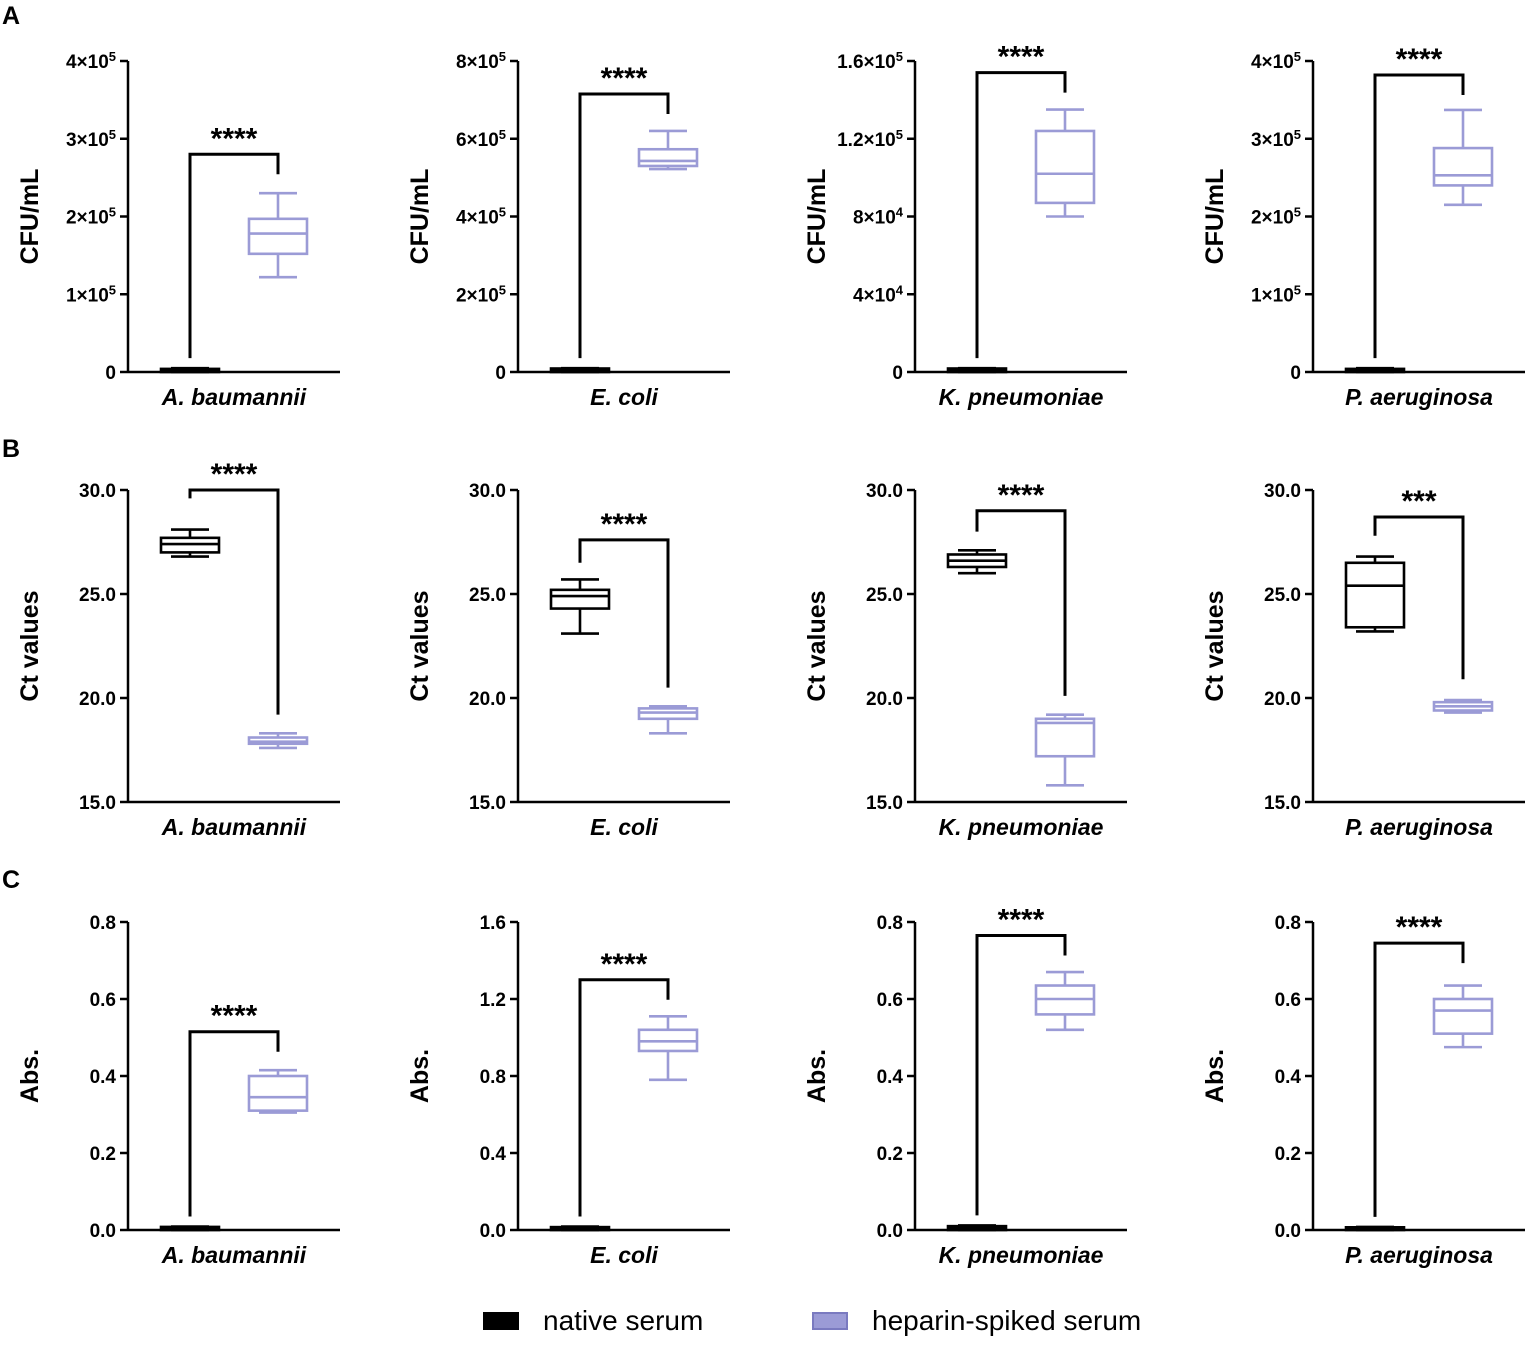 Image resolution: width=1533 pixels, height=1345 pixels. I want to click on chart-A4-y-tick-label: 4×10⁵, so click(1276, 61).